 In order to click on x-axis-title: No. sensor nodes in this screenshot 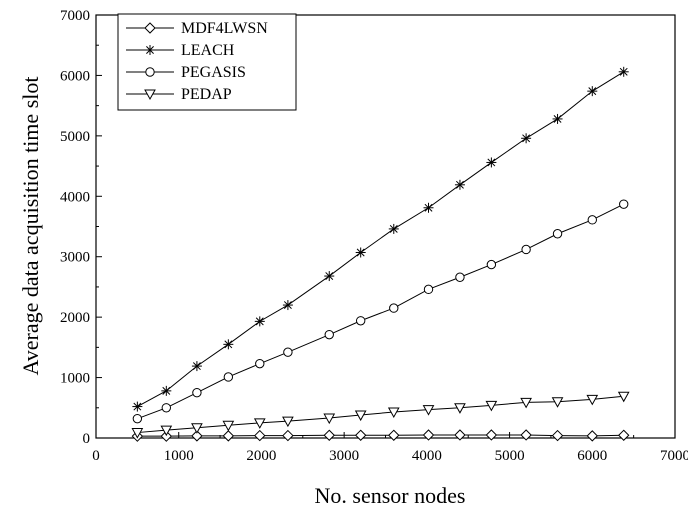, I will do `click(390, 495)`.